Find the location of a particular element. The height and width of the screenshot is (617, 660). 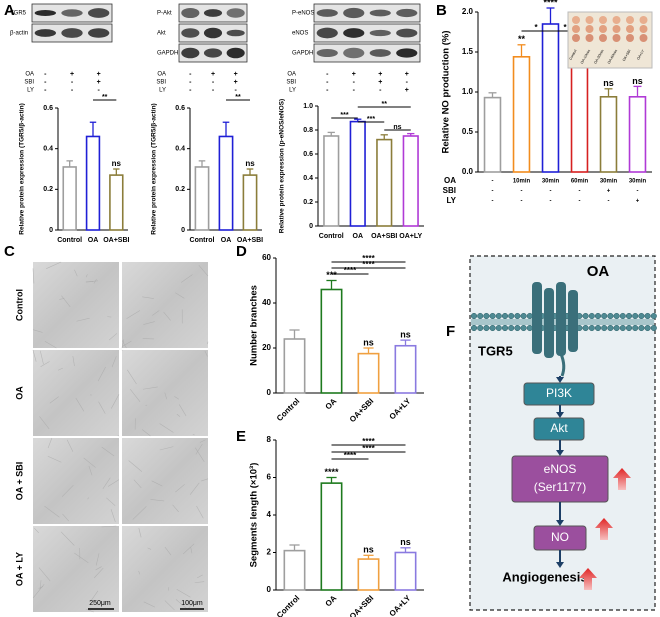

significance-label: *** is located at coordinates (331, 275).